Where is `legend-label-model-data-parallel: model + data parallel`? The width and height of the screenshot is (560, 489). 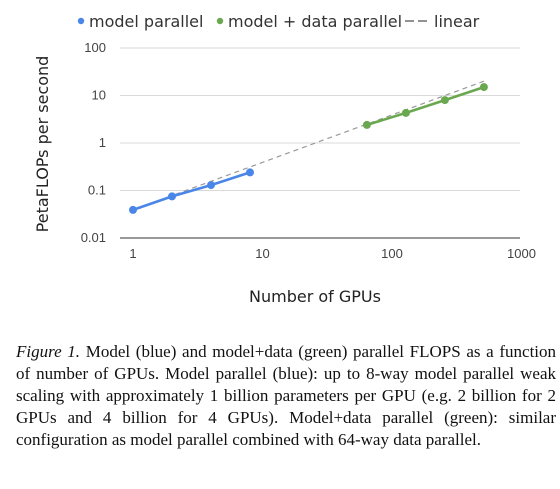 legend-label-model-data-parallel: model + data parallel is located at coordinates (315, 21).